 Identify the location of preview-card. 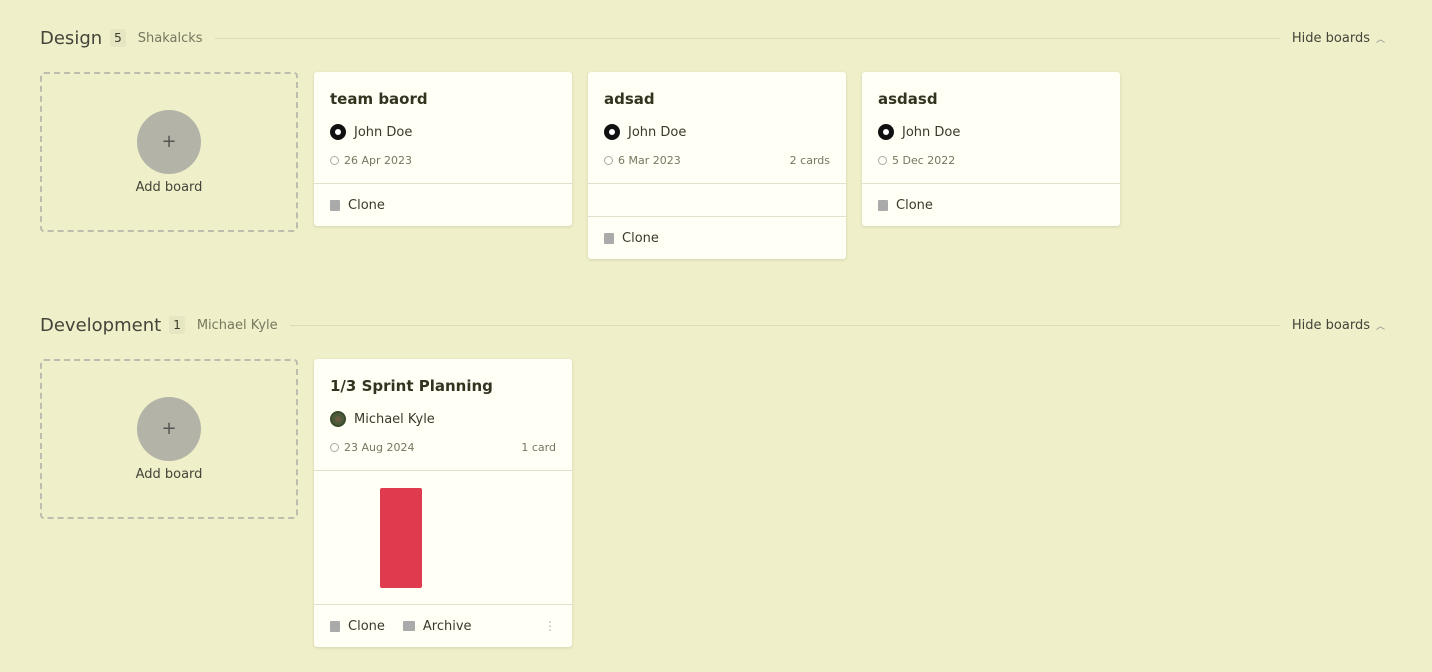
(401, 538).